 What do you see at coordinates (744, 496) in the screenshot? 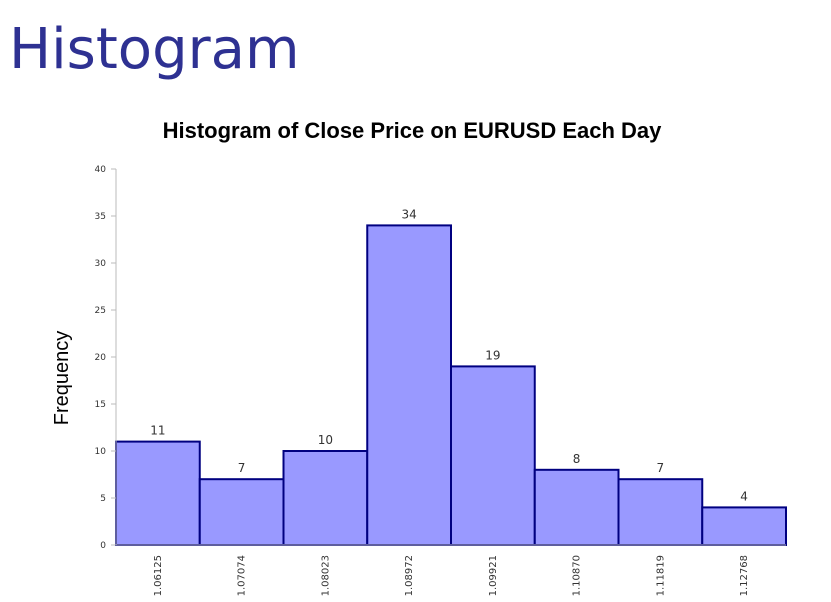
I see `bar-value-label: 4` at bounding box center [744, 496].